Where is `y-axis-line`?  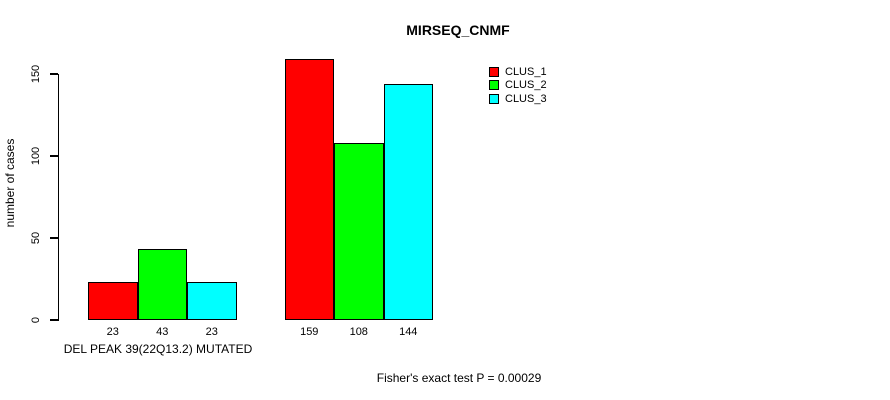 y-axis-line is located at coordinates (58, 197).